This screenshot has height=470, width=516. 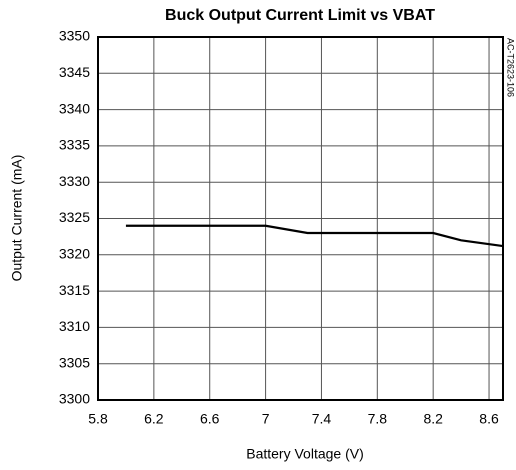 What do you see at coordinates (74, 72) in the screenshot?
I see `y-tick-label: 3345` at bounding box center [74, 72].